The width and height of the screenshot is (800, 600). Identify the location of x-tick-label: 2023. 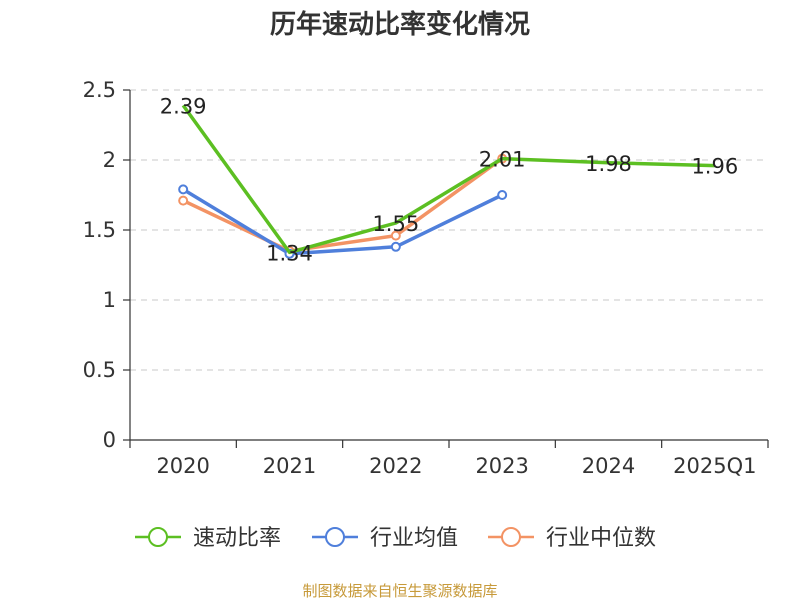
(501, 466).